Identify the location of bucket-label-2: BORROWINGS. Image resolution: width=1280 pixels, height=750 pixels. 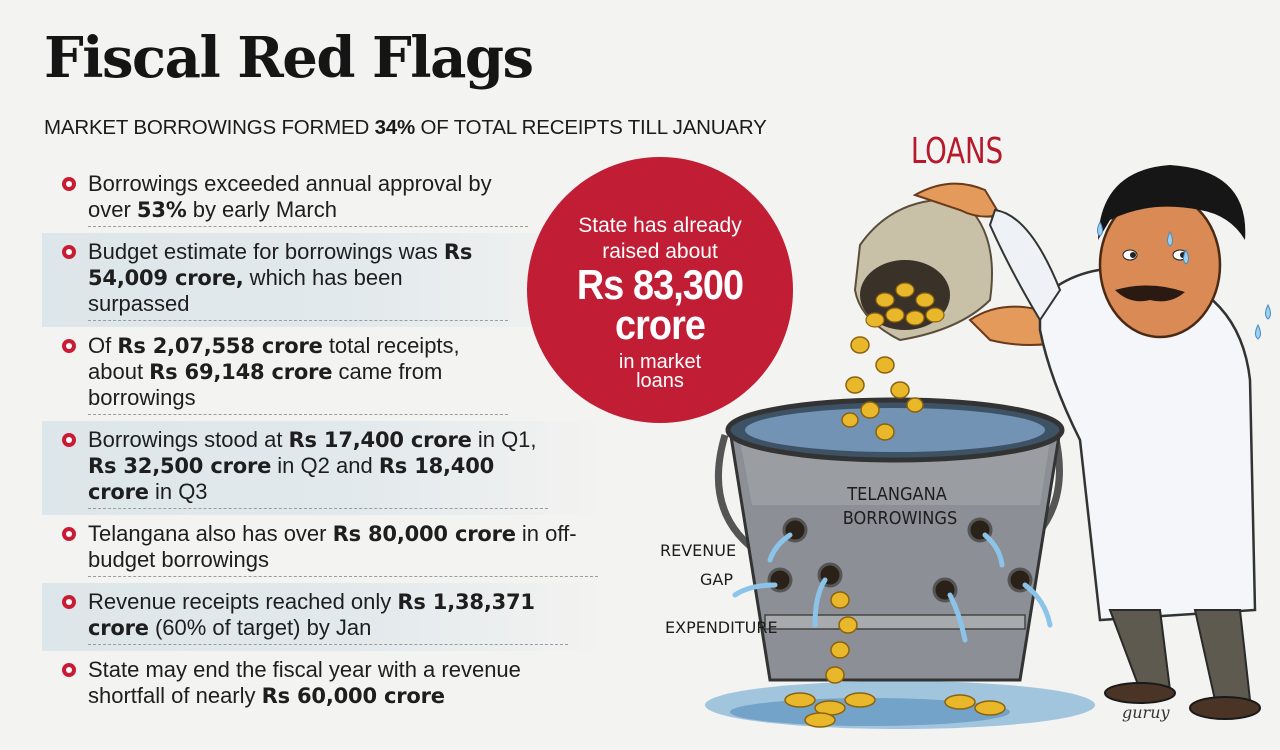
(900, 518).